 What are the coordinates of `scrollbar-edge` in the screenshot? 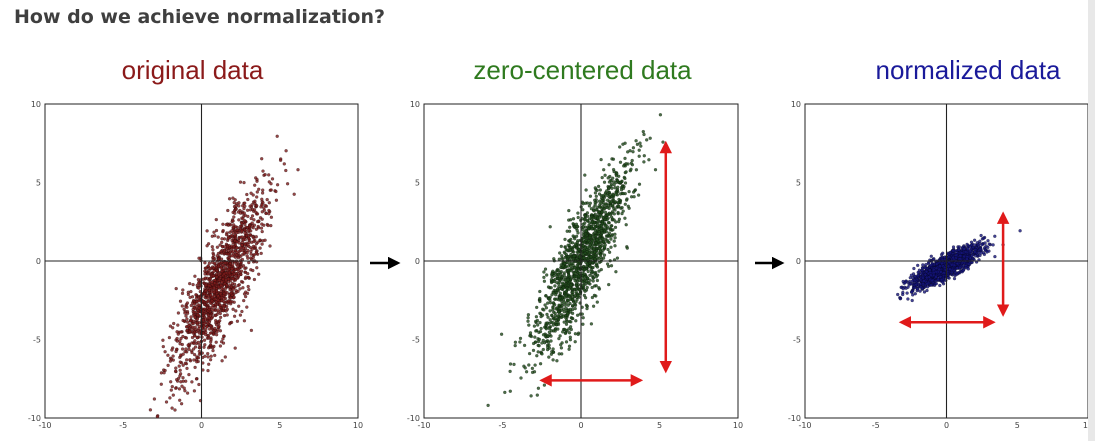 It's located at (1091, 220).